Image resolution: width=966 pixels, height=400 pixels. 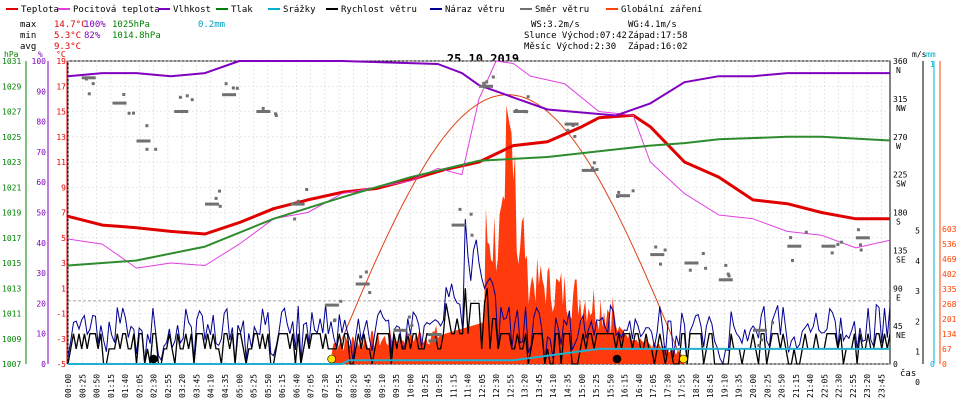 I want to click on wm2-tick: 268, so click(x=949, y=304).